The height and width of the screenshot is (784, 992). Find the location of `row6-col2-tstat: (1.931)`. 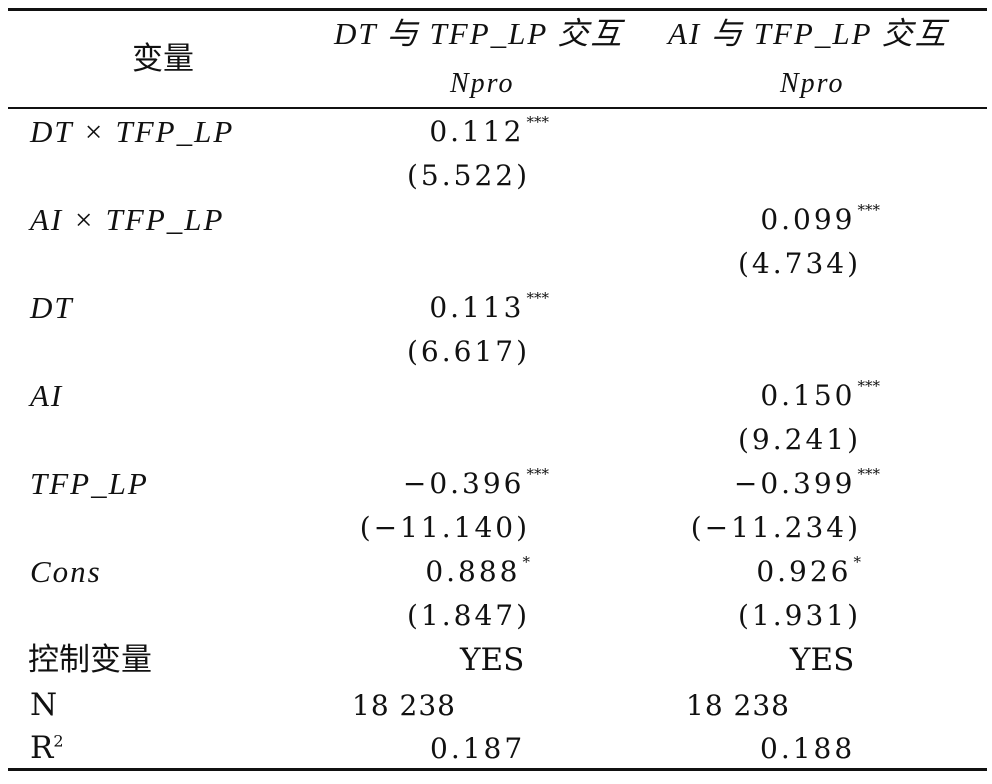

row6-col2-tstat: (1.931) is located at coordinates (799, 615).